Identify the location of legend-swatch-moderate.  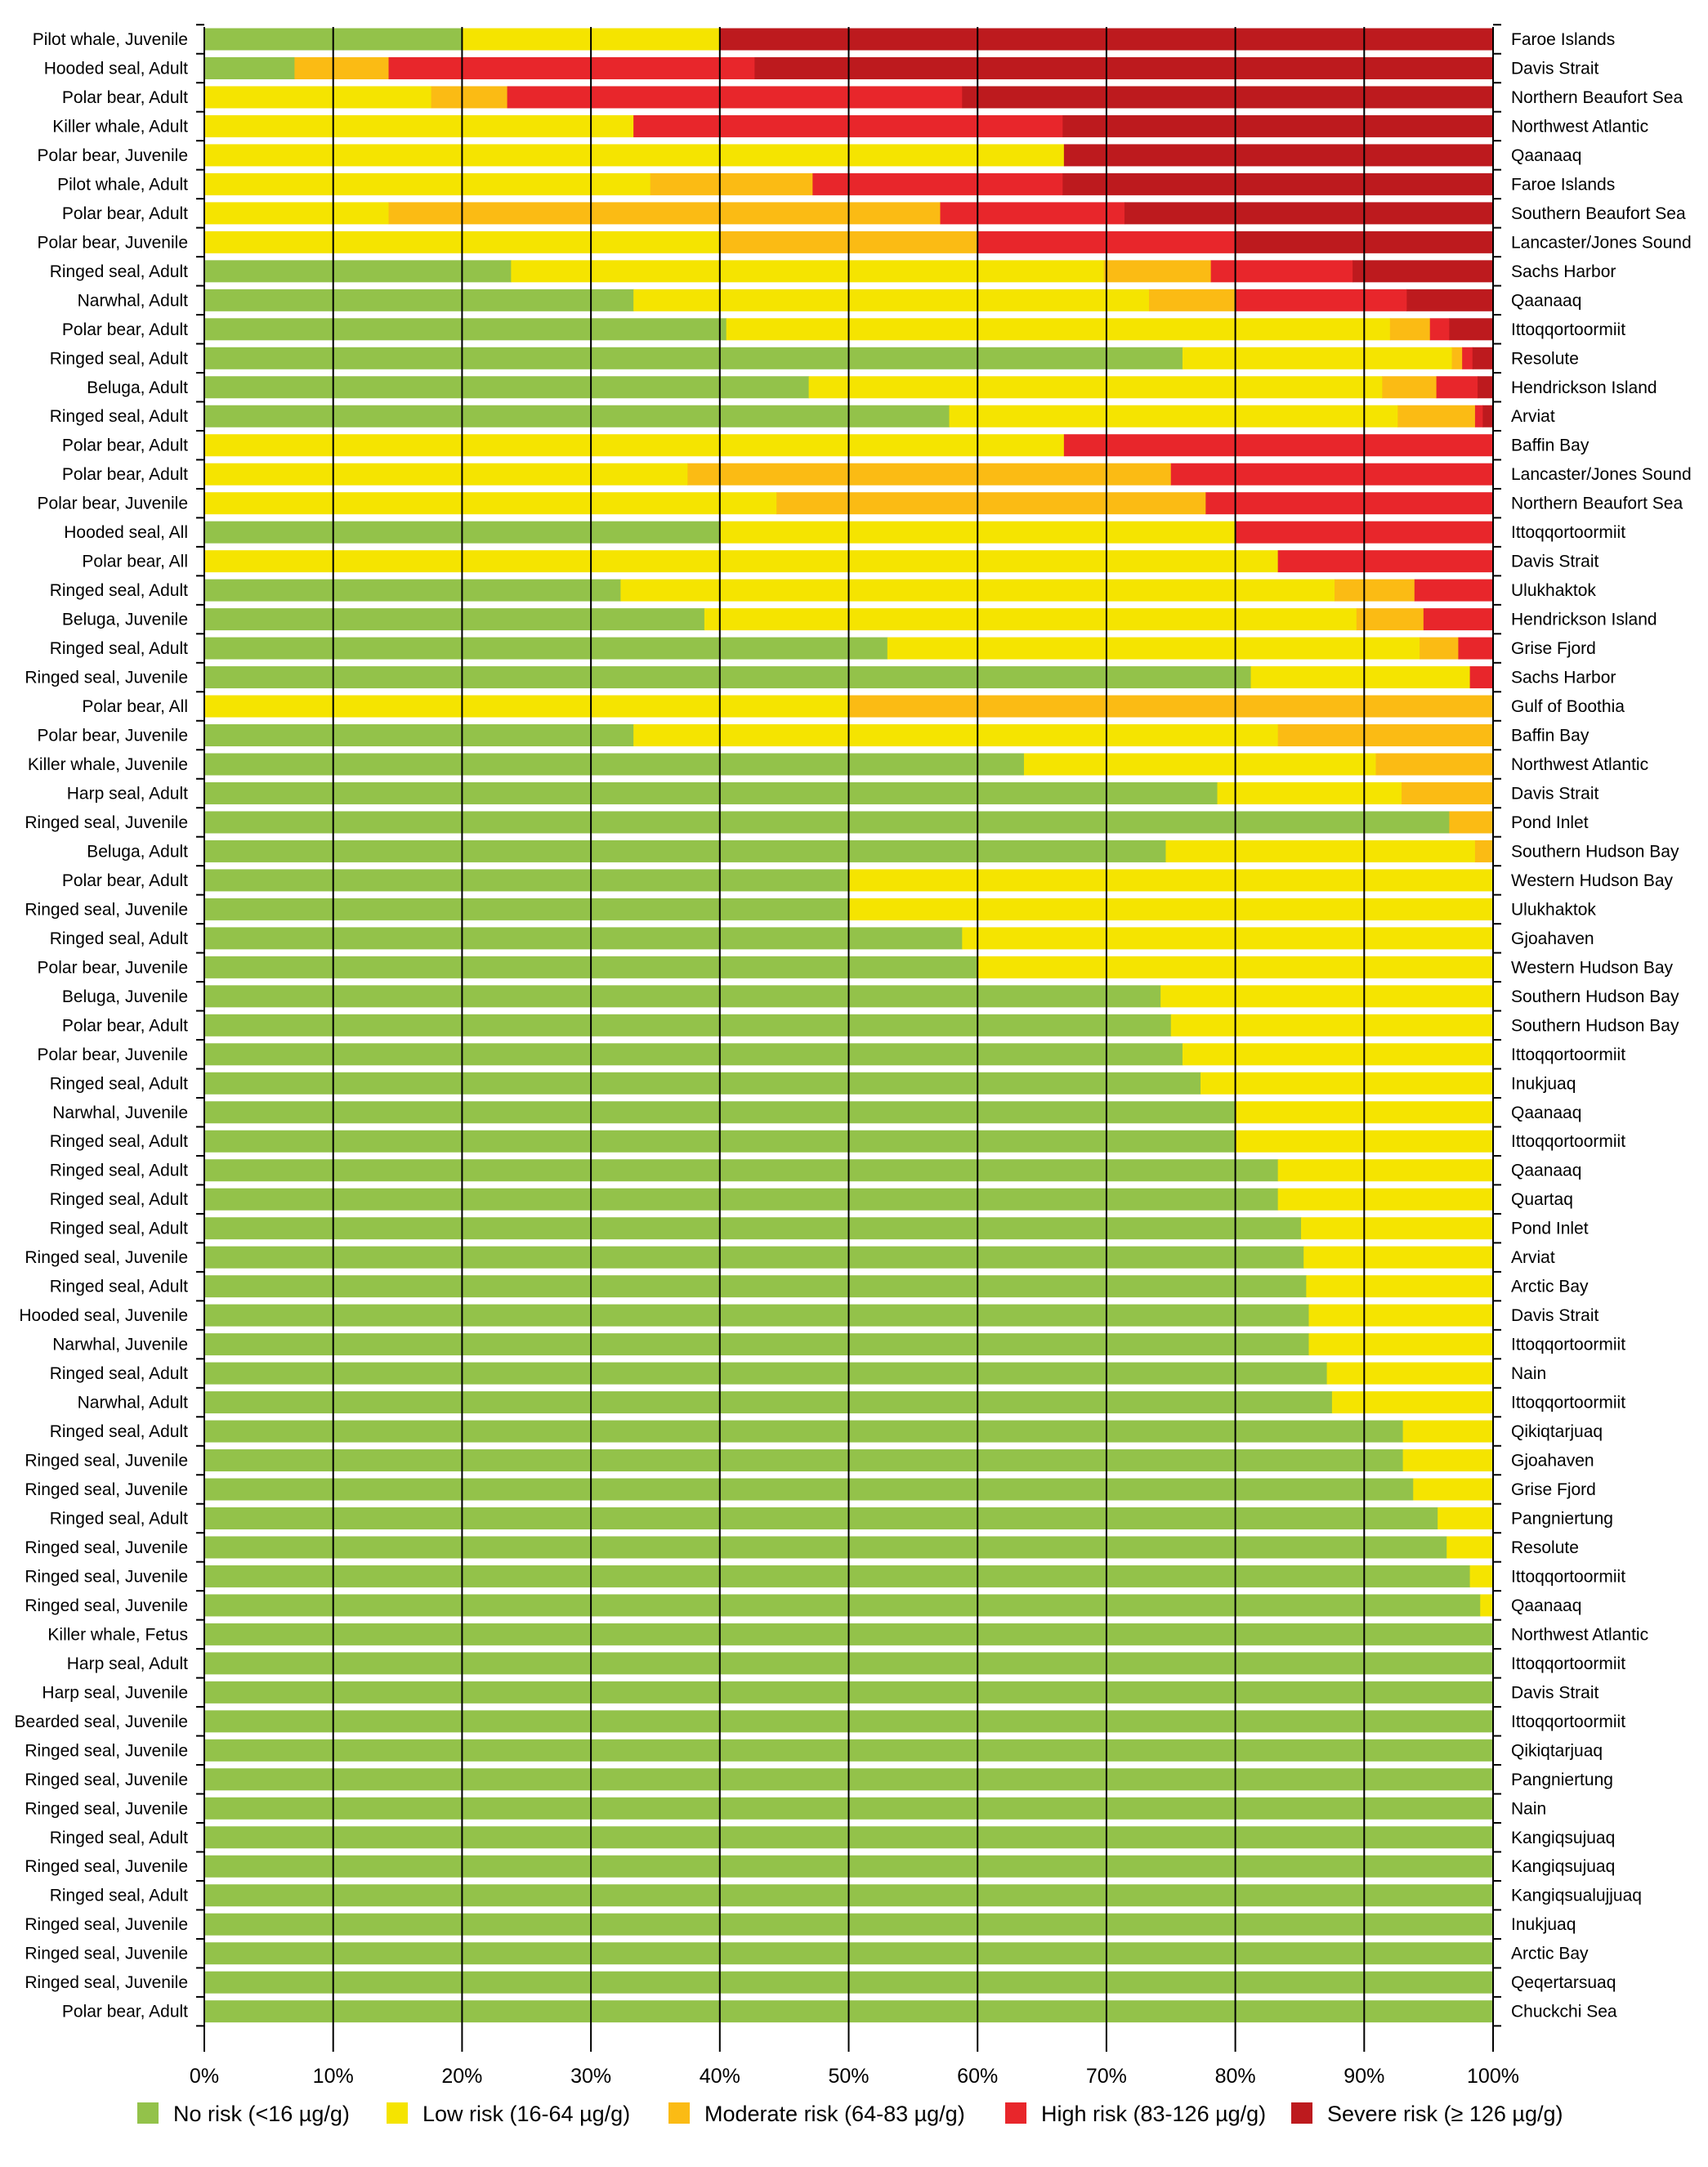
(679, 2113).